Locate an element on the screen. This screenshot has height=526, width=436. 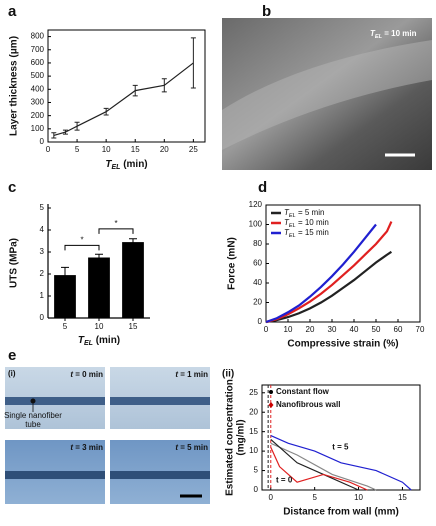
annotation: Nanofibrous wall is located at coordinates (308, 404).